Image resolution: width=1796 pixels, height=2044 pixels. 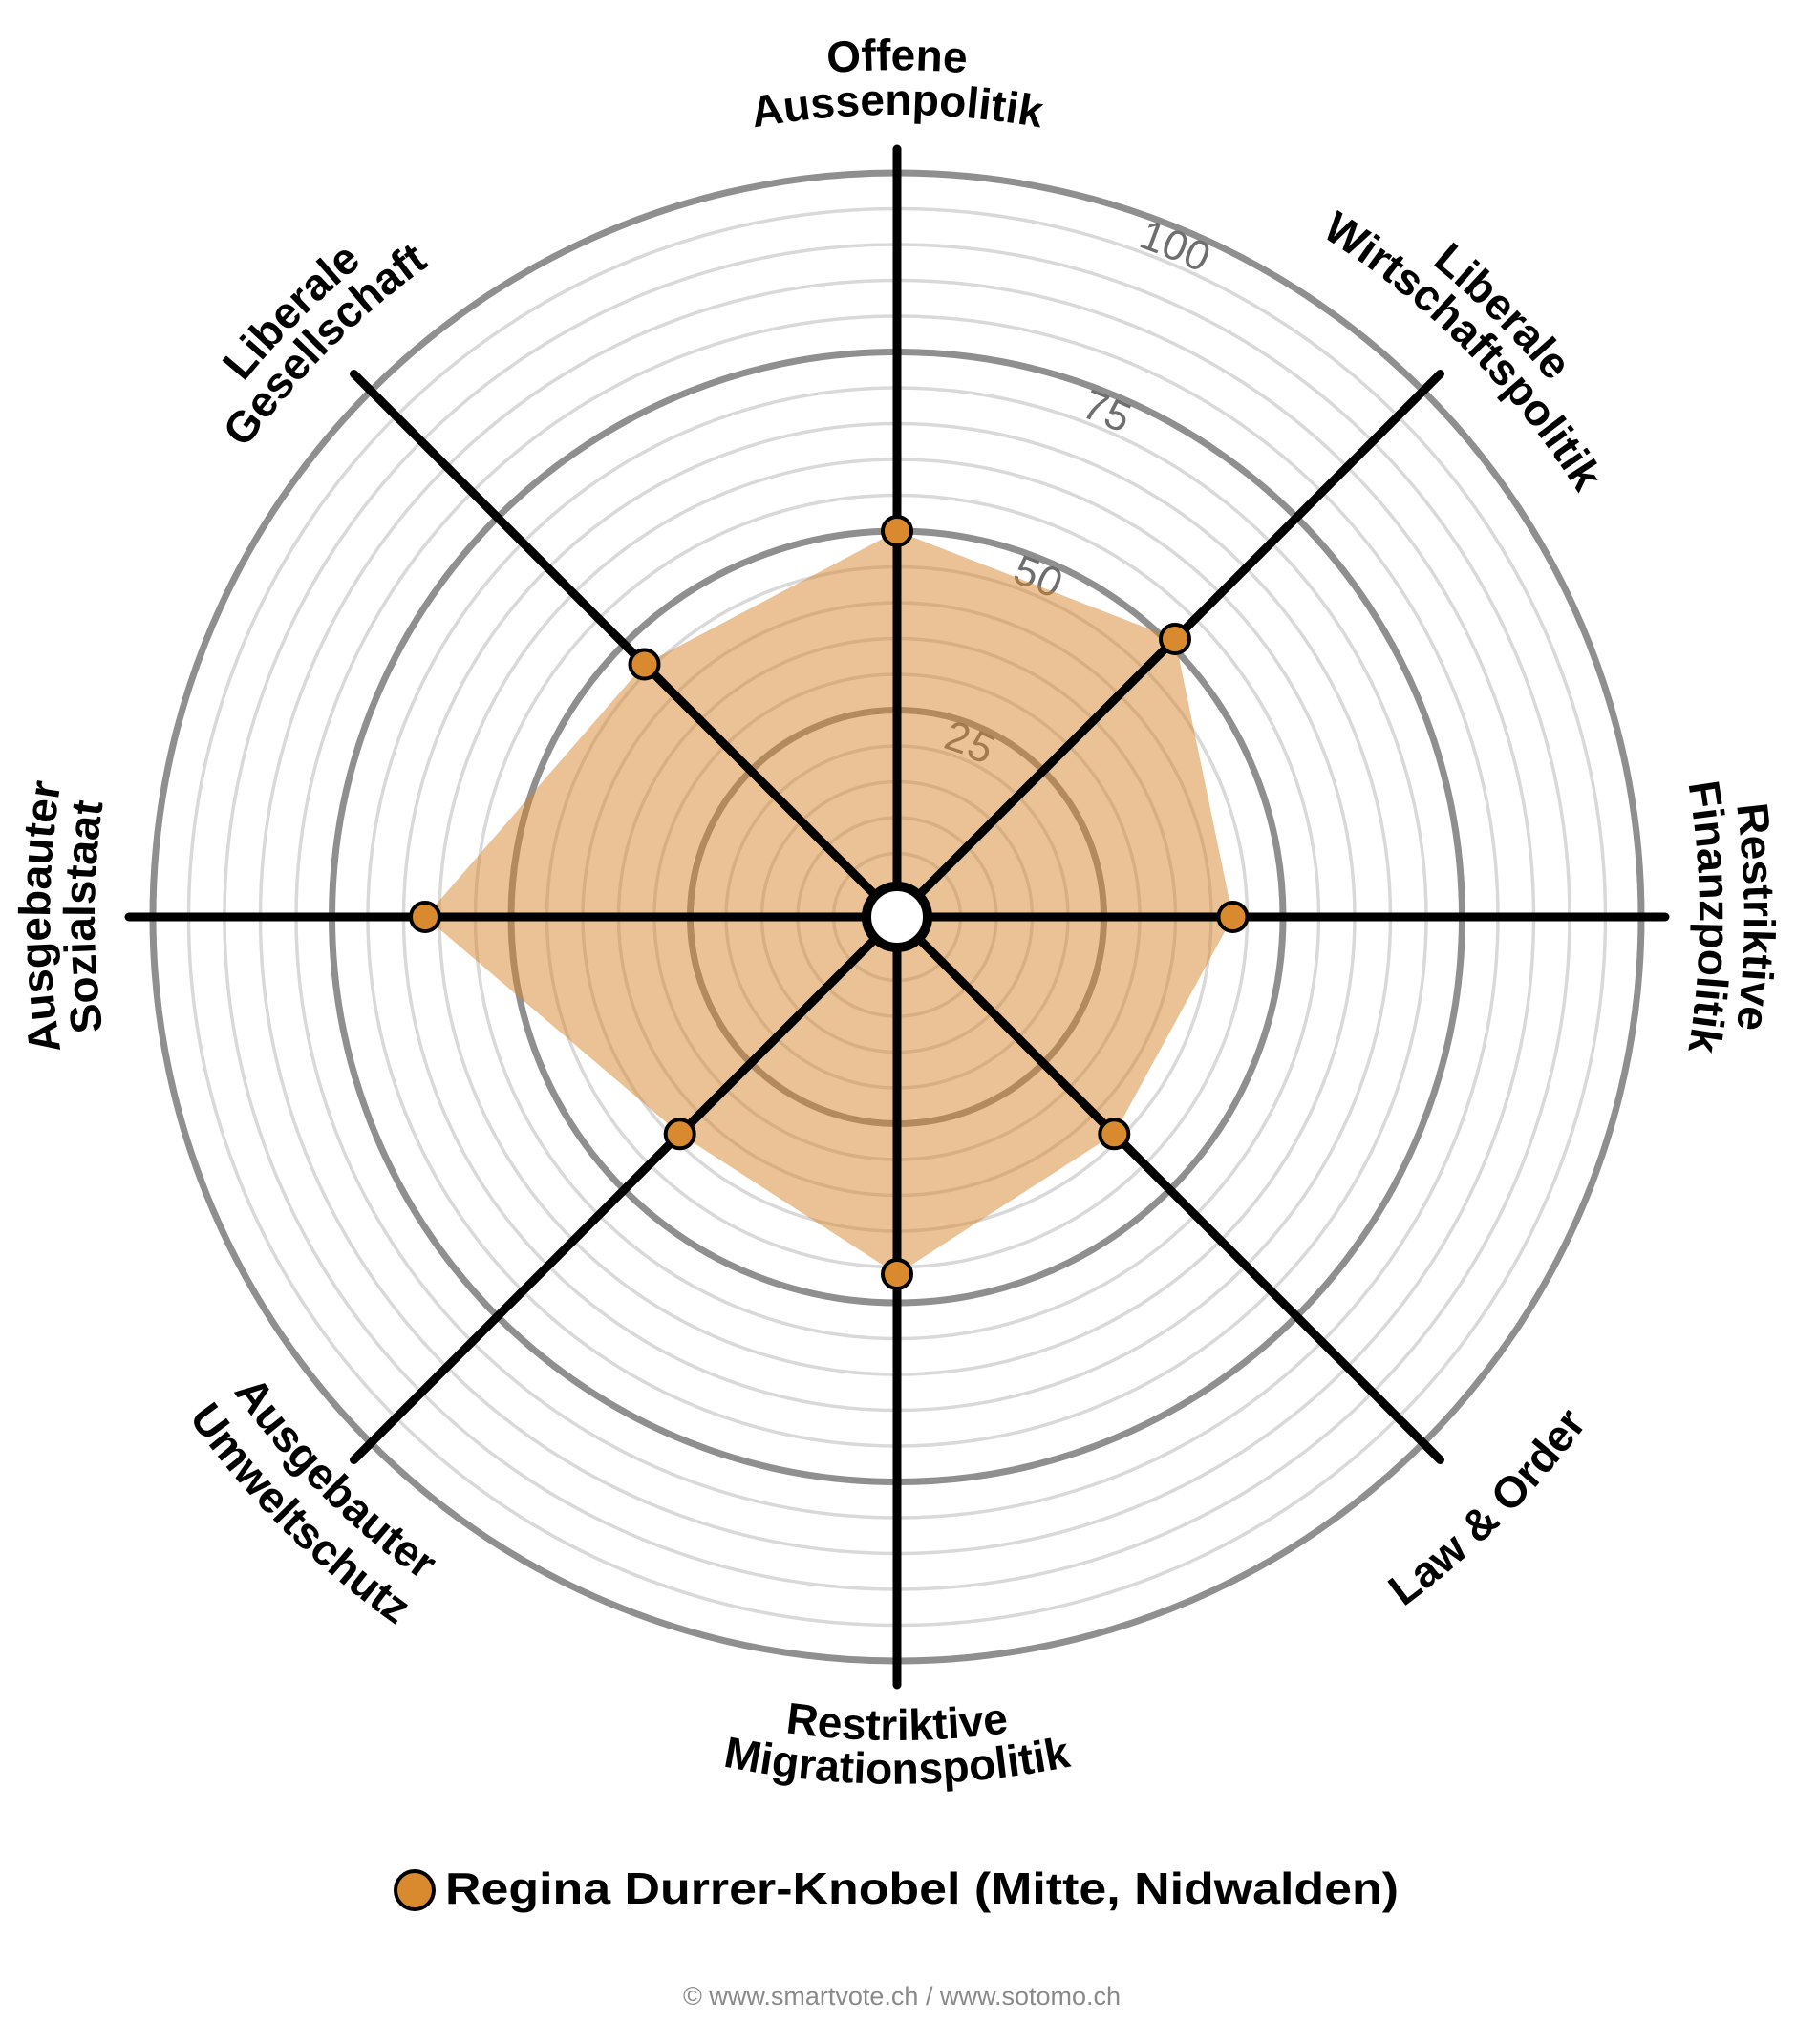 I want to click on tick-label-75: 75, so click(x=1107, y=411).